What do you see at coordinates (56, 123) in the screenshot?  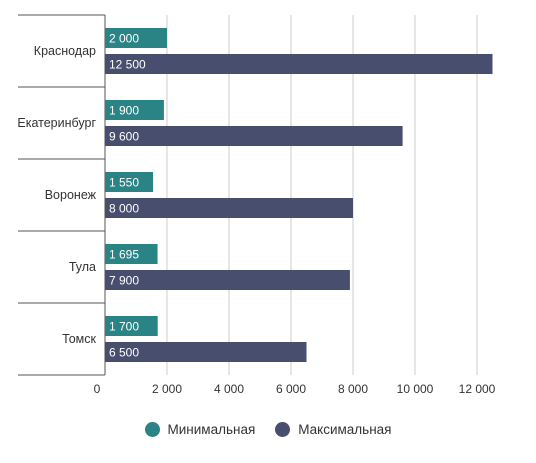 I see `category-label: Екатеринбург` at bounding box center [56, 123].